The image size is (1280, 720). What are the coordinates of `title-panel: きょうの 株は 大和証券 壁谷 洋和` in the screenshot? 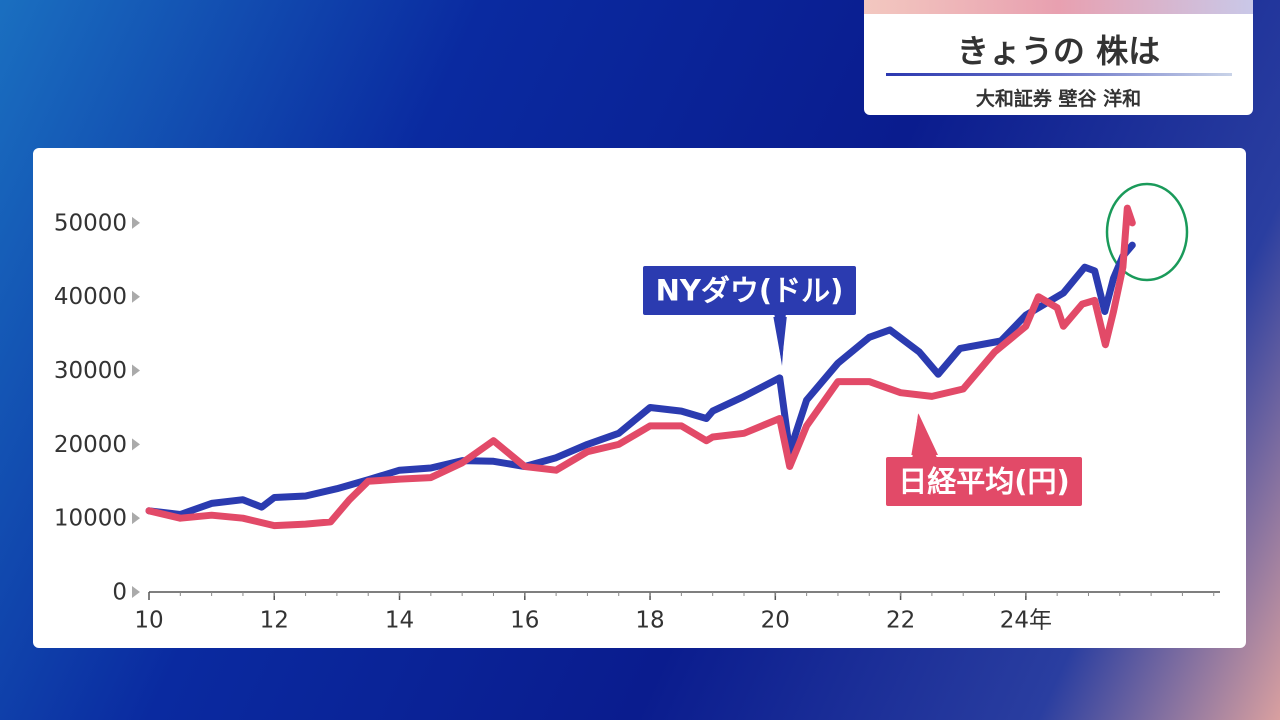 It's located at (1058, 57).